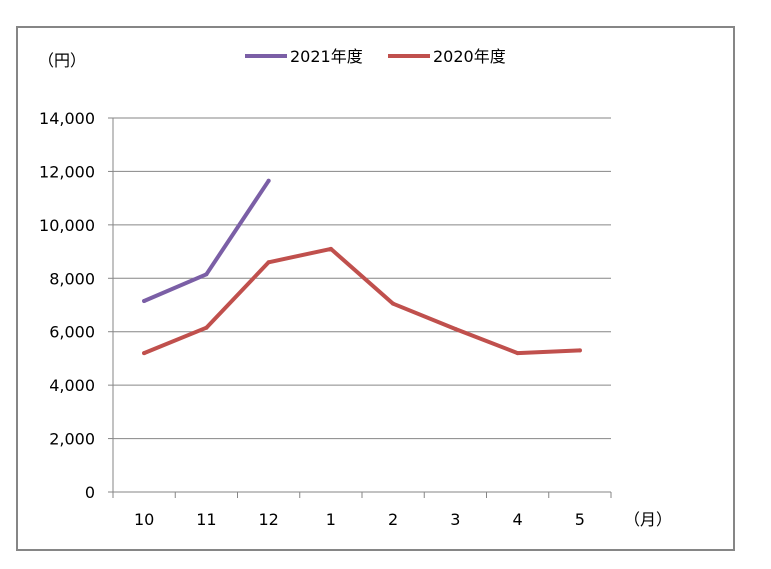  I want to click on legend-item-2020: 2020年度, so click(447, 56).